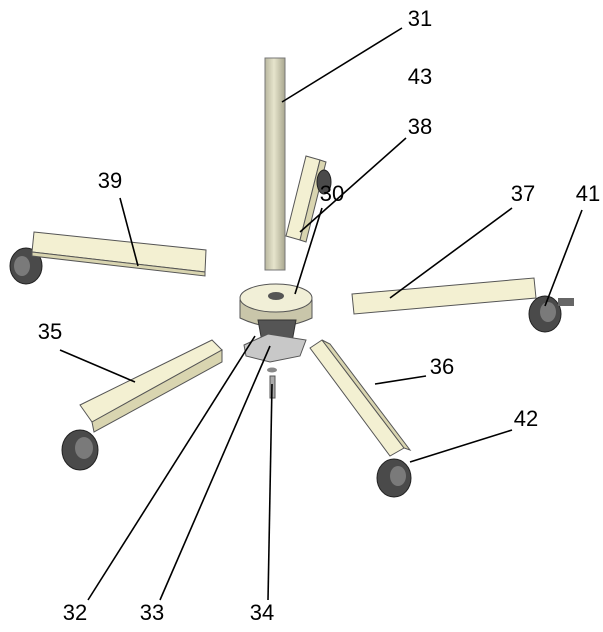 This screenshot has width=603, height=632. What do you see at coordinates (332, 193) in the screenshot?
I see `label: 30` at bounding box center [332, 193].